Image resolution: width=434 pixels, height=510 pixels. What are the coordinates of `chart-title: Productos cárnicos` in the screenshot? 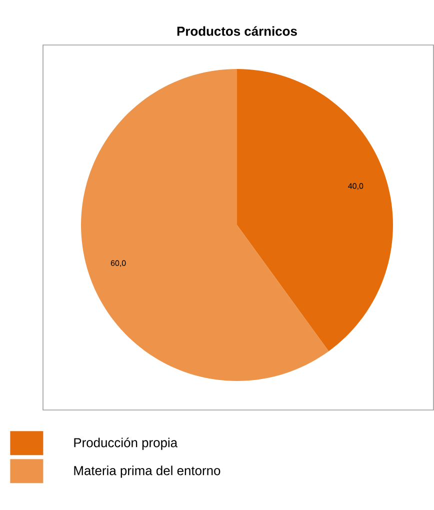 It's located at (237, 31).